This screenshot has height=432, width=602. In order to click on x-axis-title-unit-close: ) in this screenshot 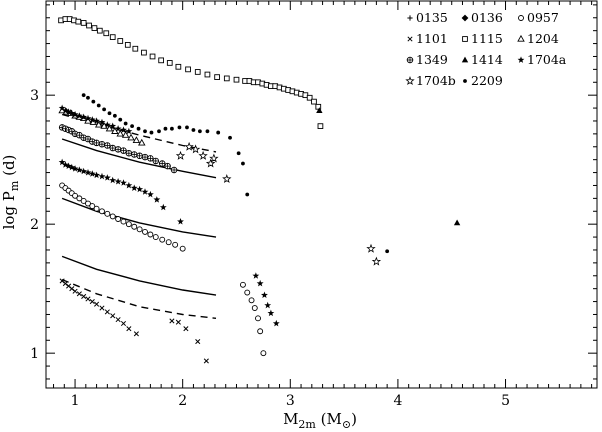, I will do `click(354, 419)`.